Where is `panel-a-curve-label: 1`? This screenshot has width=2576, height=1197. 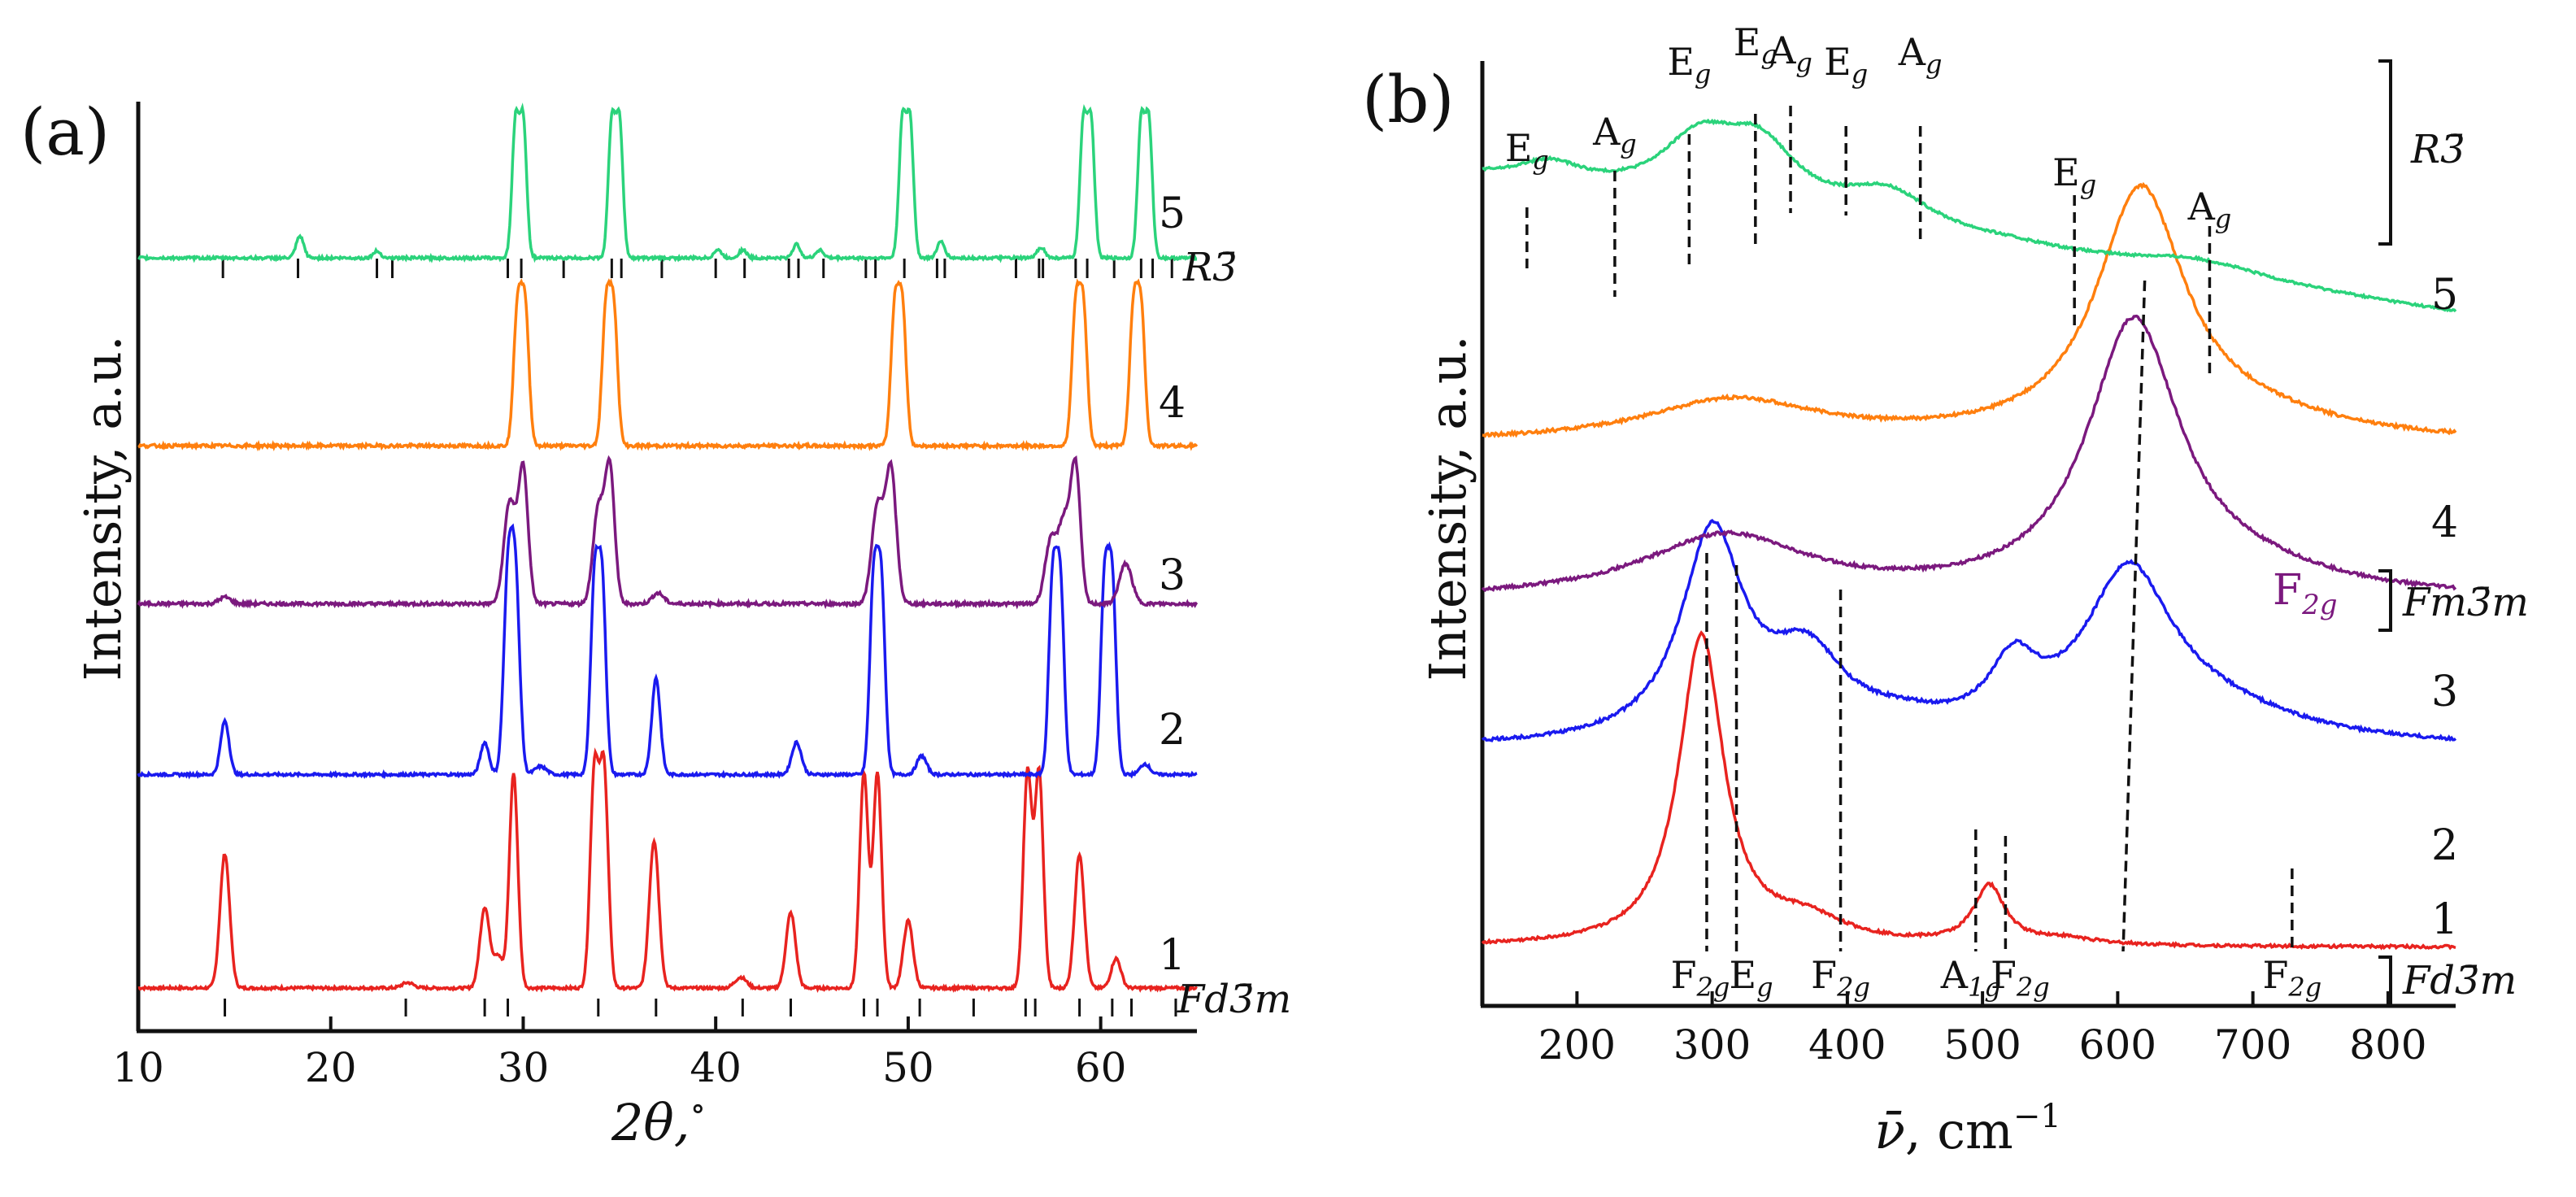 panel-a-curve-label: 1 is located at coordinates (1172, 955).